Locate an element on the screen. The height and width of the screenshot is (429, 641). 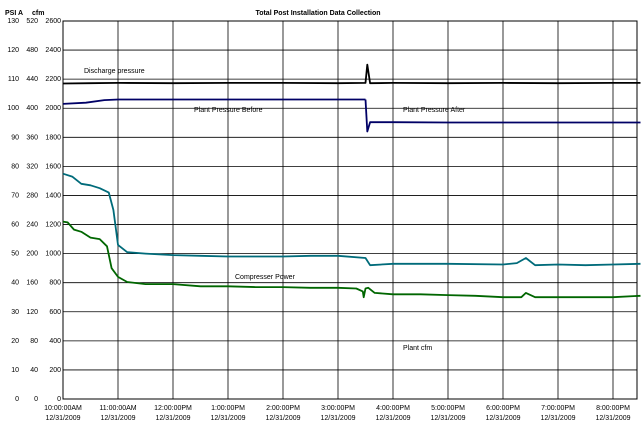
y-tick-label-psi: 30 is located at coordinates (15, 312).